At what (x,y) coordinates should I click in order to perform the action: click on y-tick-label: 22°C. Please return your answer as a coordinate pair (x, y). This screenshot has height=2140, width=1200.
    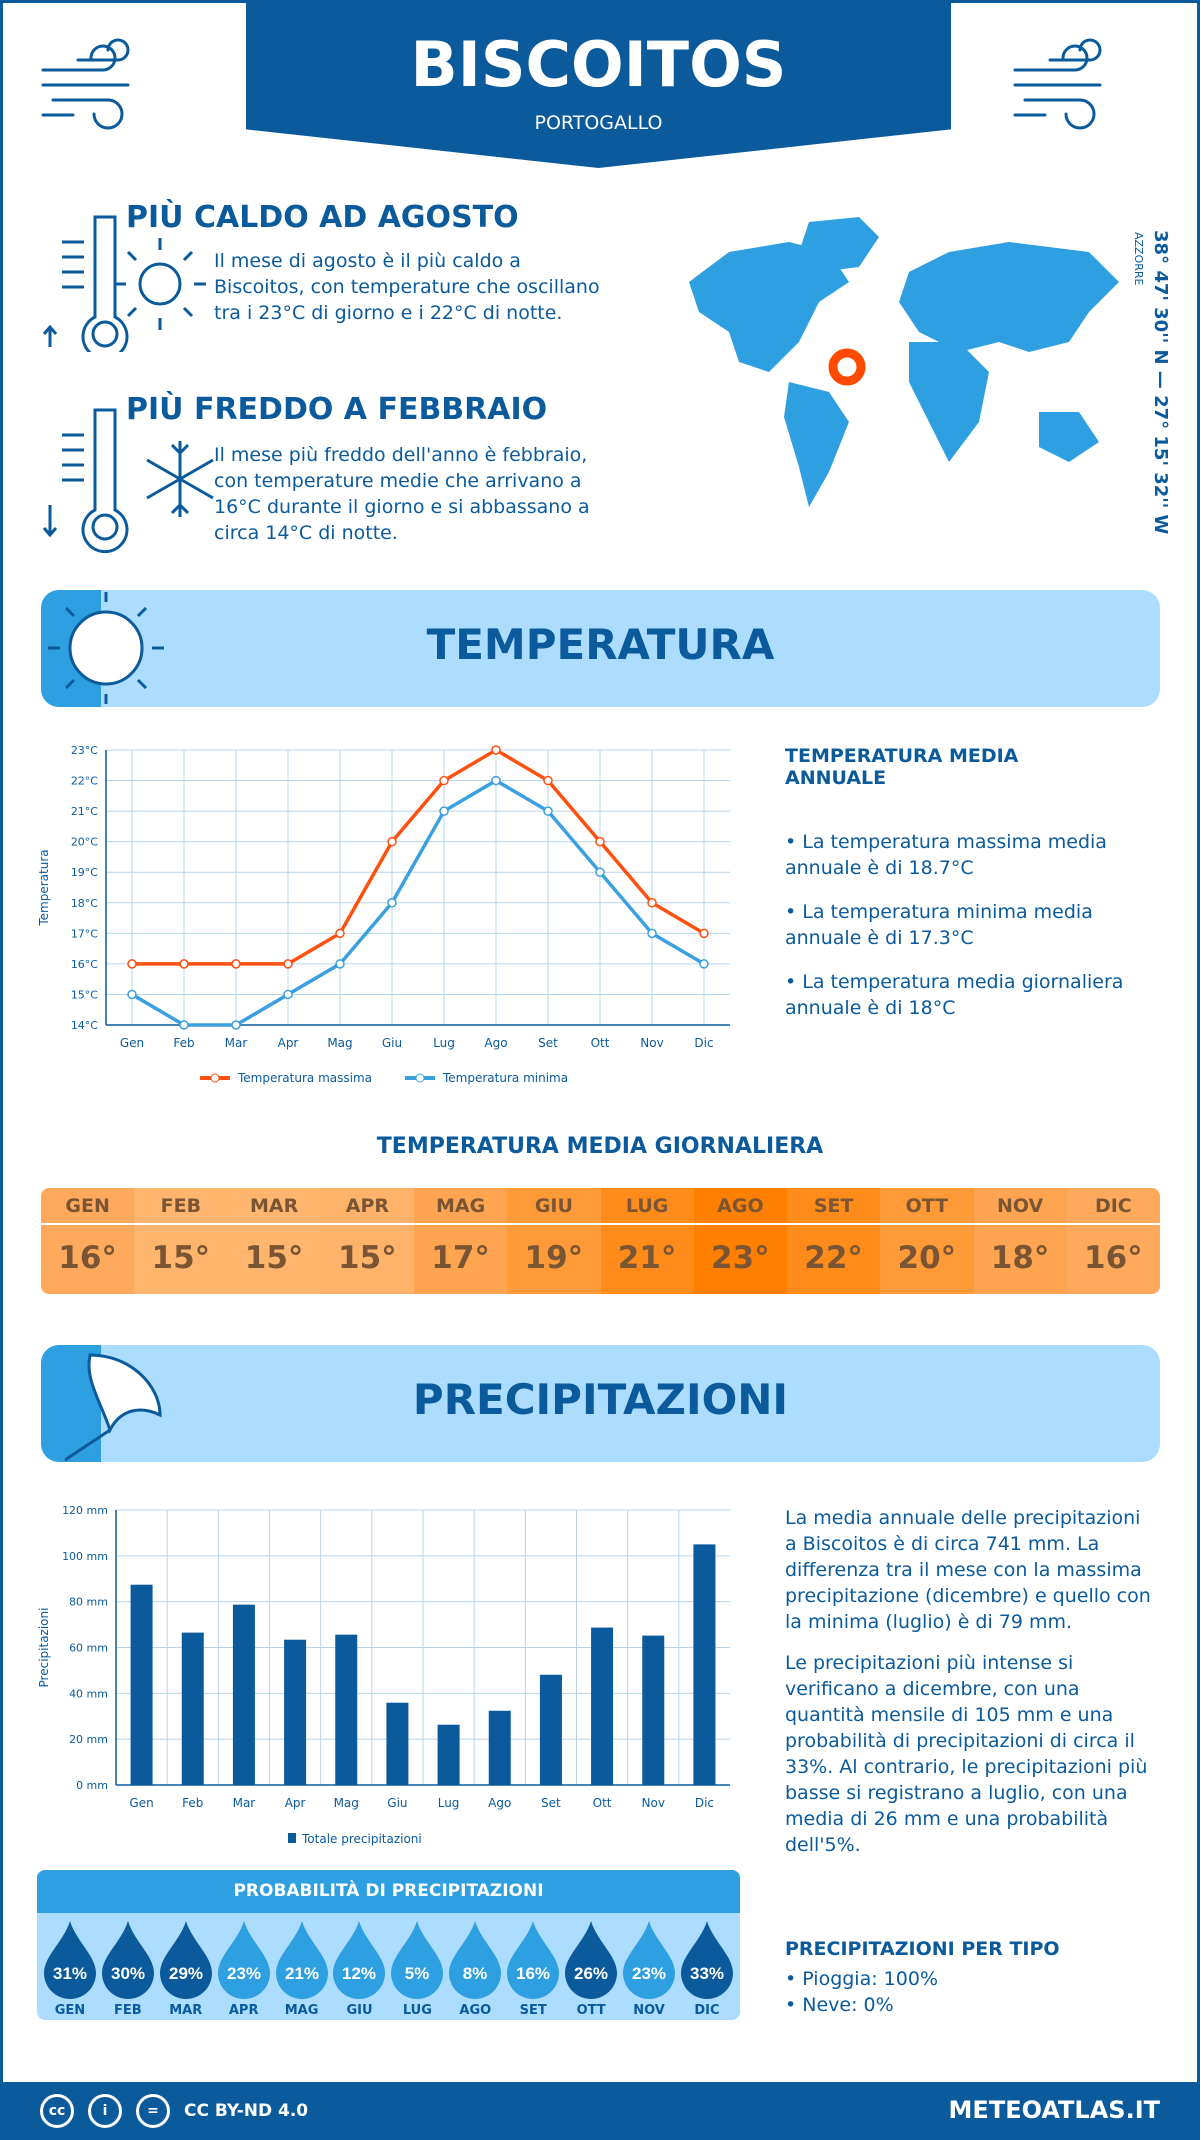
    Looking at the image, I should click on (84, 781).